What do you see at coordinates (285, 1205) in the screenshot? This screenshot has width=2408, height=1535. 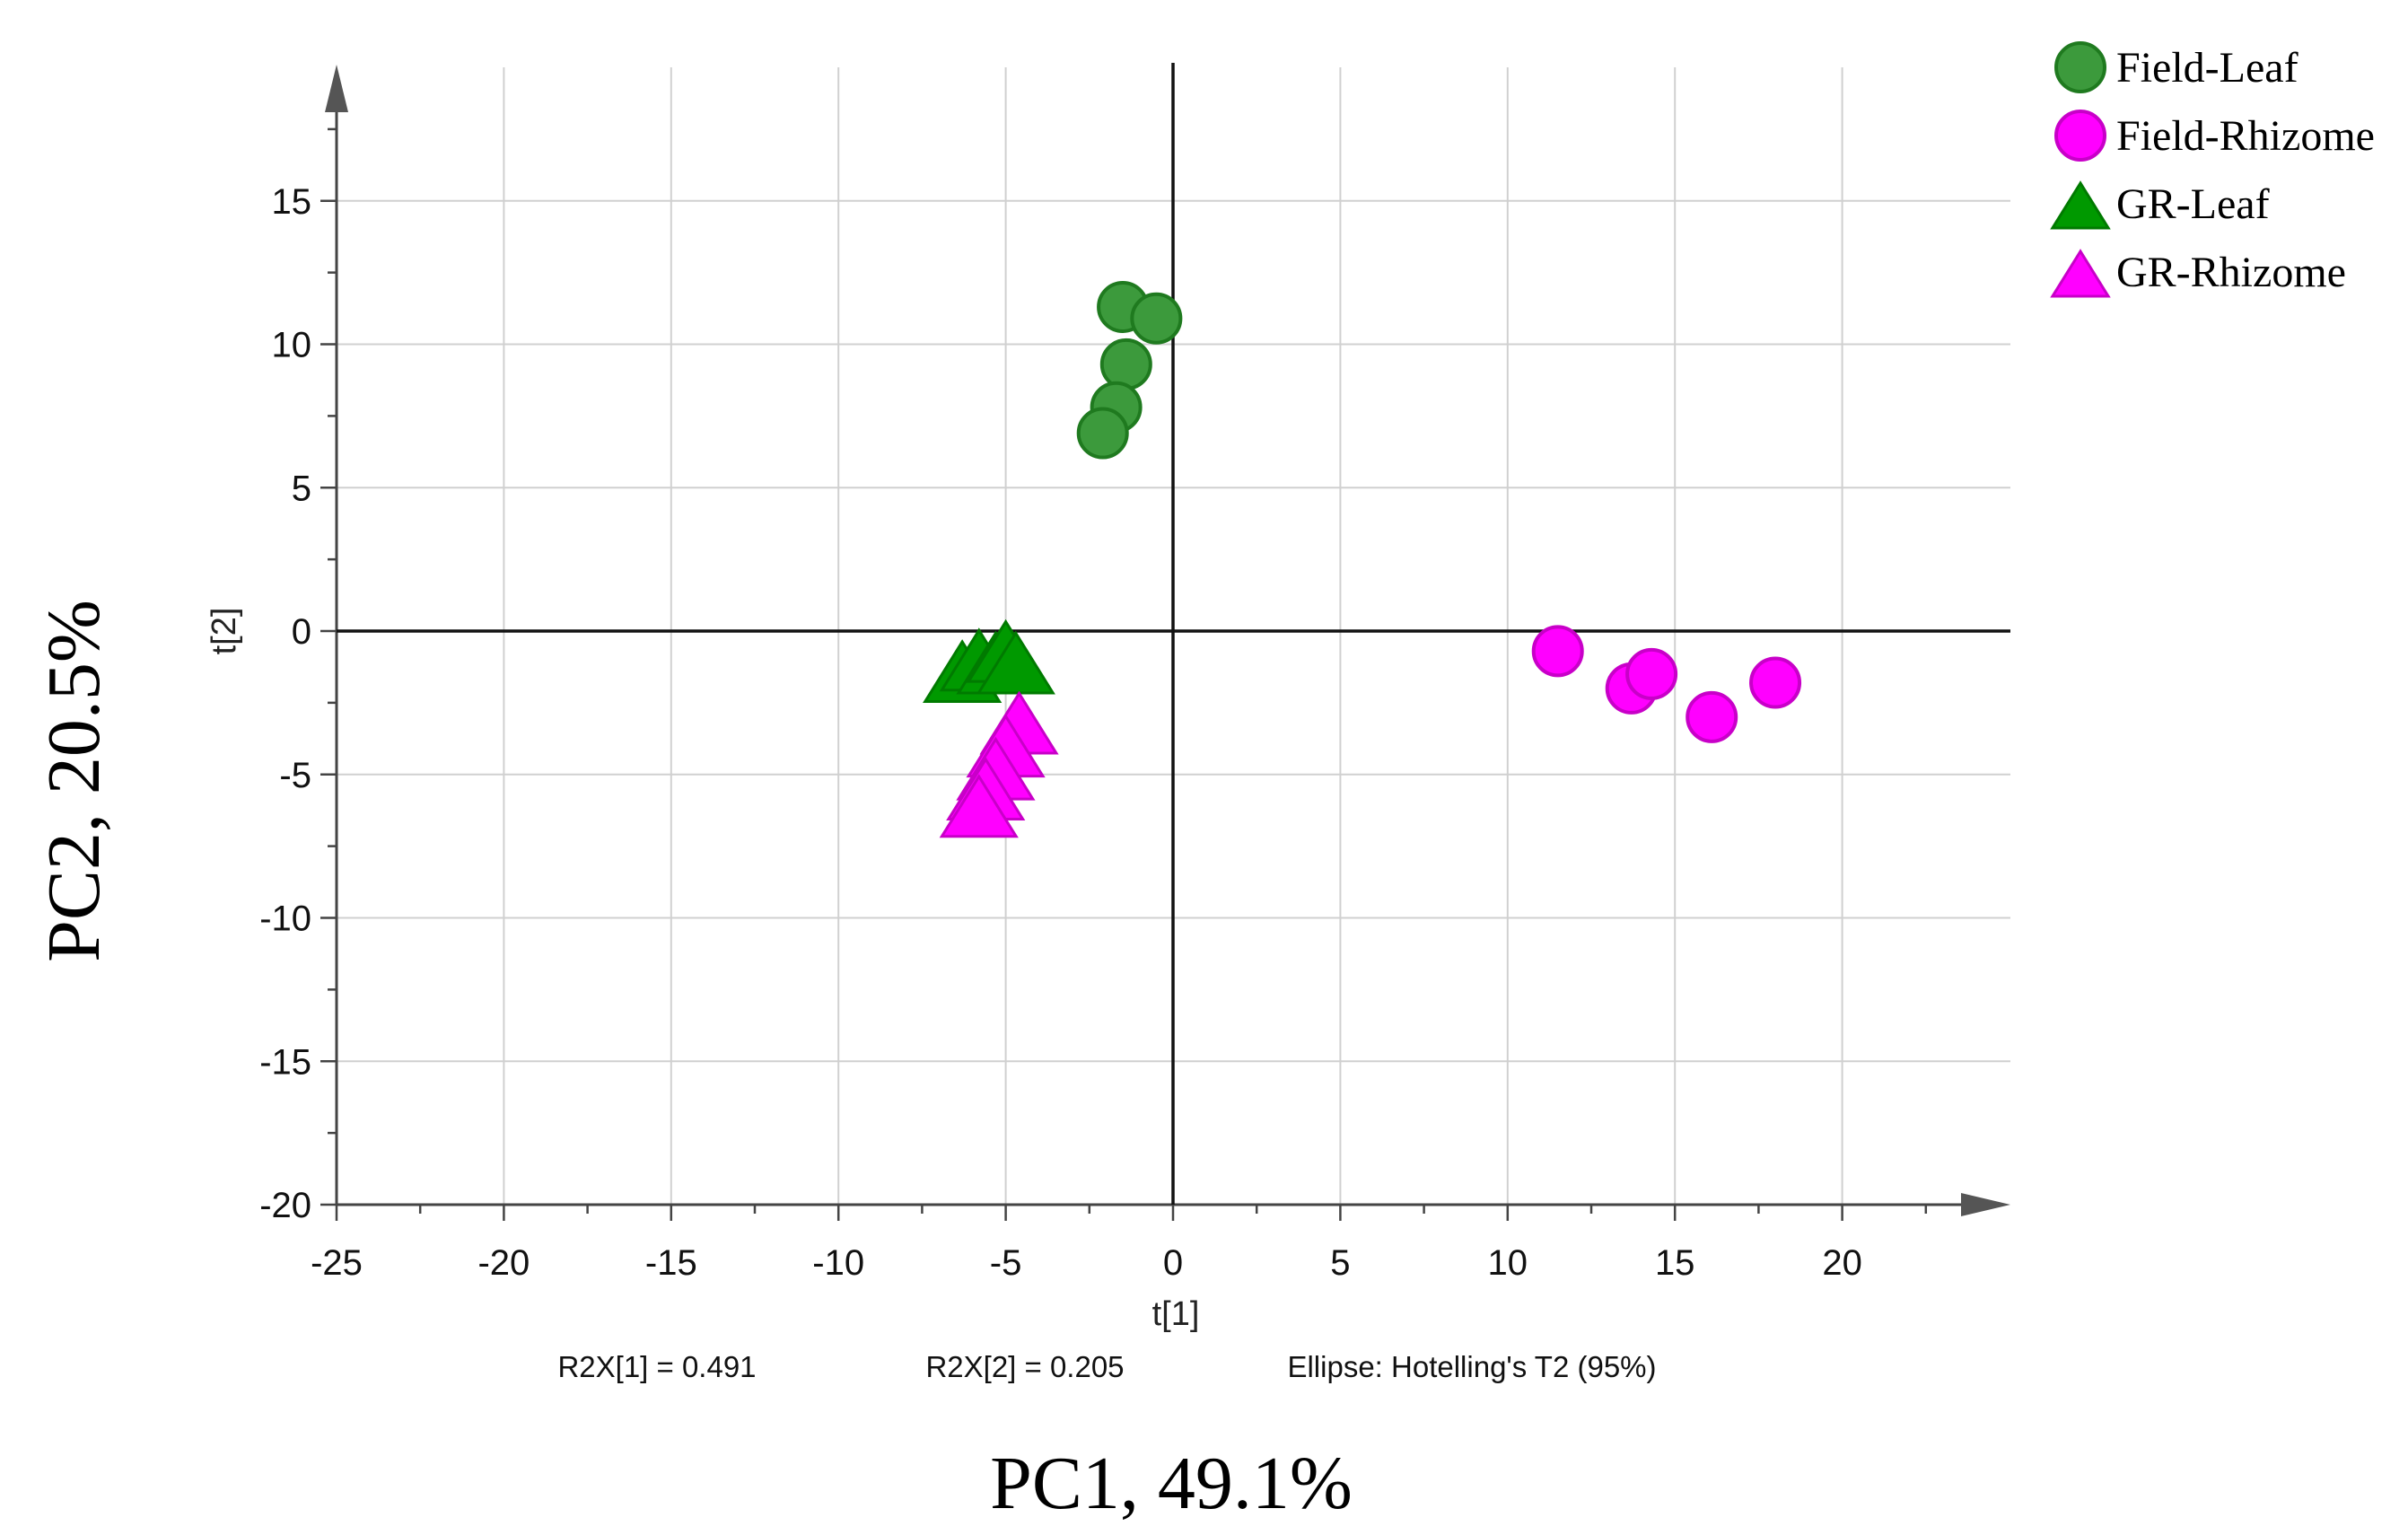 I see `y-tick-label: -20` at bounding box center [285, 1205].